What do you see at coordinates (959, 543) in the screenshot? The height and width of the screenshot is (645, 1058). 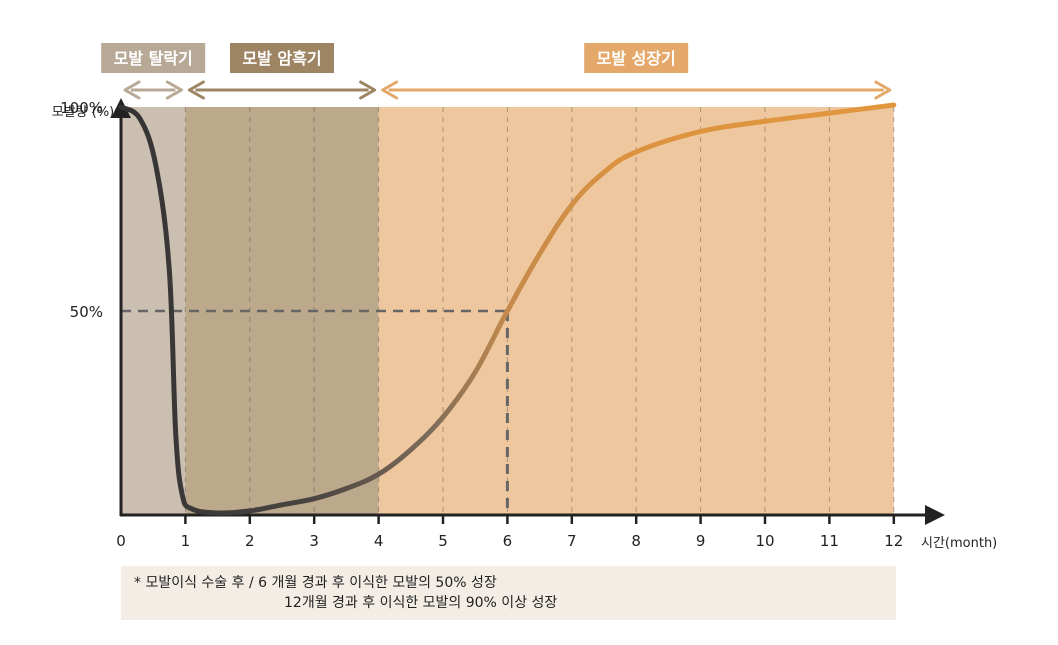 I see `x-axis-title: 시간(month)` at bounding box center [959, 543].